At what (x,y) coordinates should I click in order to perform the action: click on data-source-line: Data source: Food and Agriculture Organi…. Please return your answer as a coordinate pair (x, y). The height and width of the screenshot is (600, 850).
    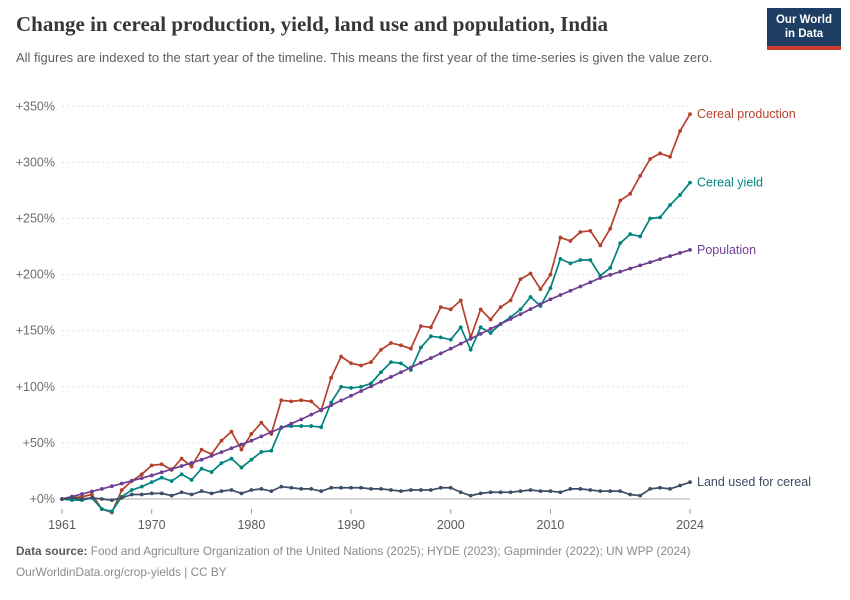
    Looking at the image, I should click on (353, 551).